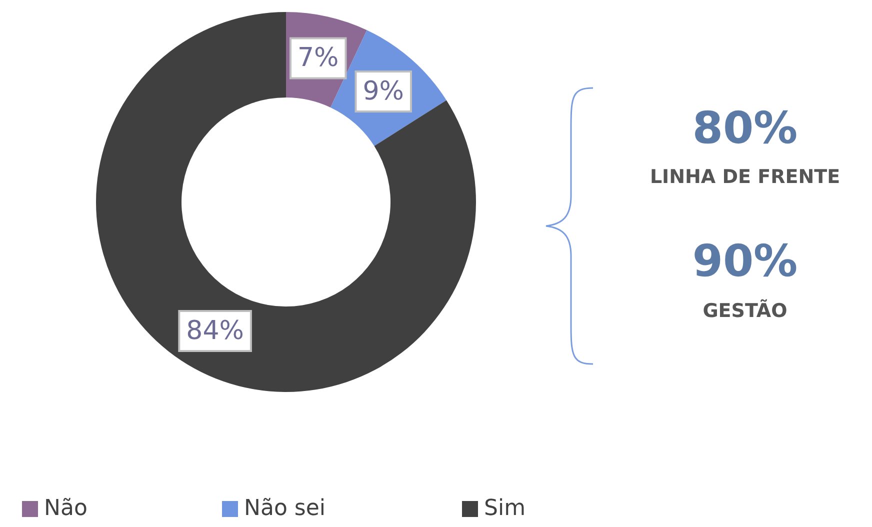 The height and width of the screenshot is (527, 872). What do you see at coordinates (66, 508) in the screenshot?
I see `legend-label: Não` at bounding box center [66, 508].